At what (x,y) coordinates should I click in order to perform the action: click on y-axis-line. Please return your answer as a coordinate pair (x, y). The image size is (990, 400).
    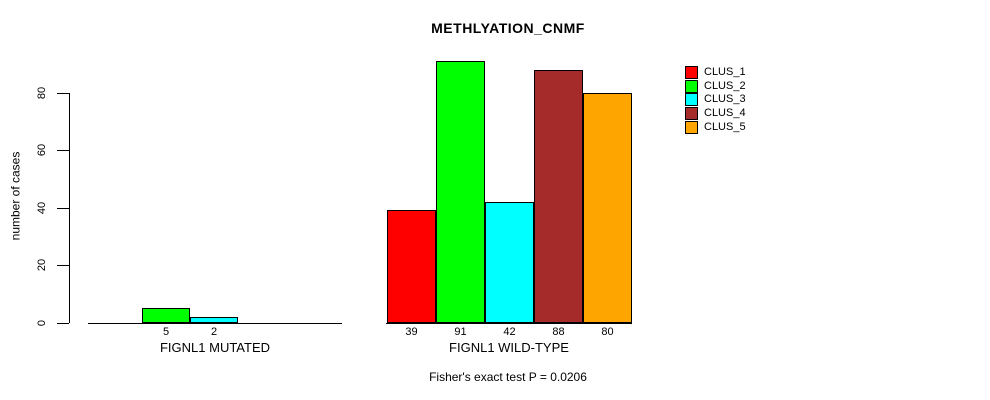
    Looking at the image, I should click on (69, 207).